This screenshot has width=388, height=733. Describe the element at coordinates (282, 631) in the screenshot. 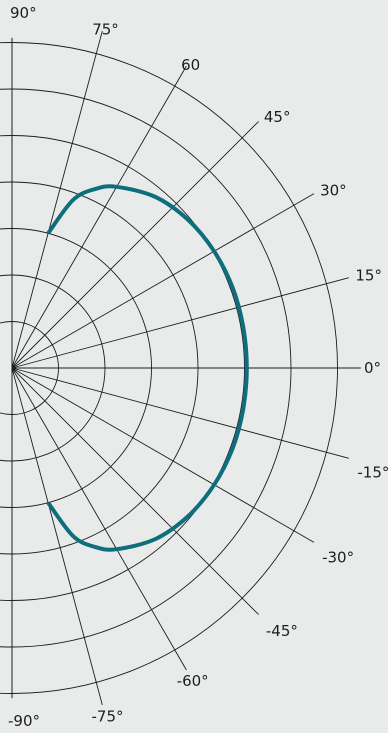

I see `tick-label-neg45: -45°` at that location.